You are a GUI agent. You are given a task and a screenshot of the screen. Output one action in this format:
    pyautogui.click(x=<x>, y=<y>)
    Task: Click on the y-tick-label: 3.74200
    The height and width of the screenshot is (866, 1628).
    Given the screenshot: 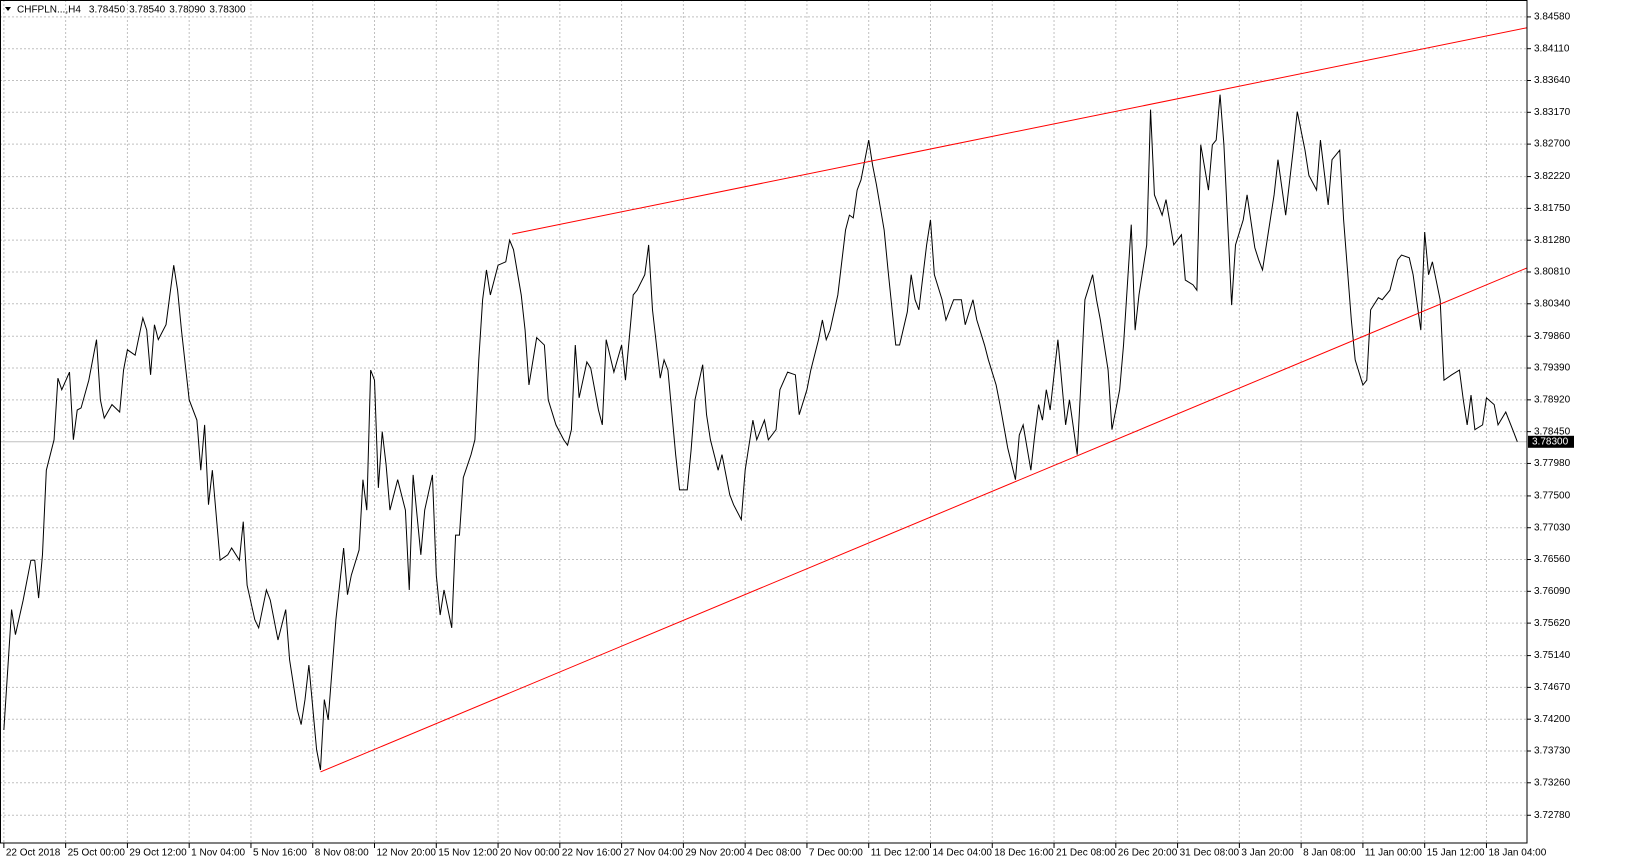 What is the action you would take?
    pyautogui.click(x=1552, y=719)
    